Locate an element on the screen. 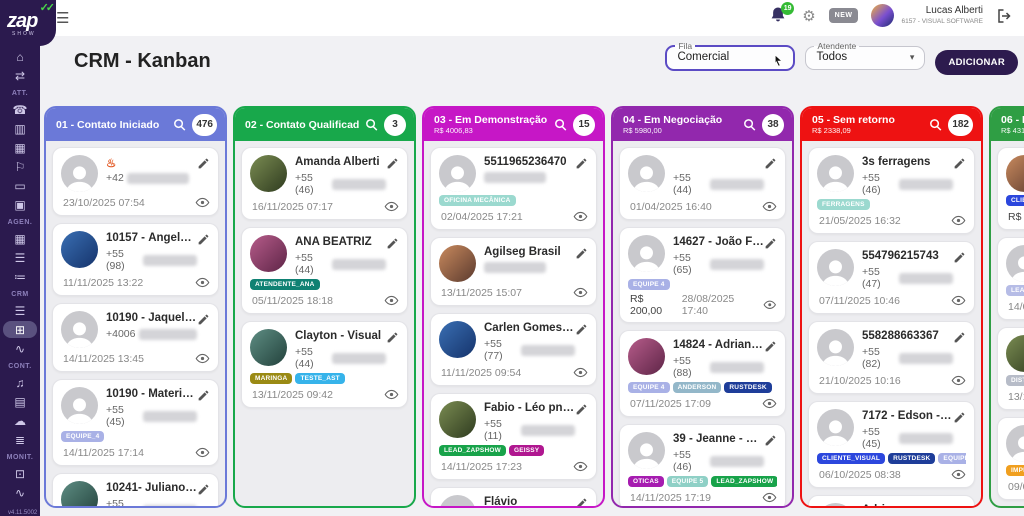 The height and width of the screenshot is (516, 1024). sidebar-item-agenda-list: ☰ is located at coordinates (20, 257).